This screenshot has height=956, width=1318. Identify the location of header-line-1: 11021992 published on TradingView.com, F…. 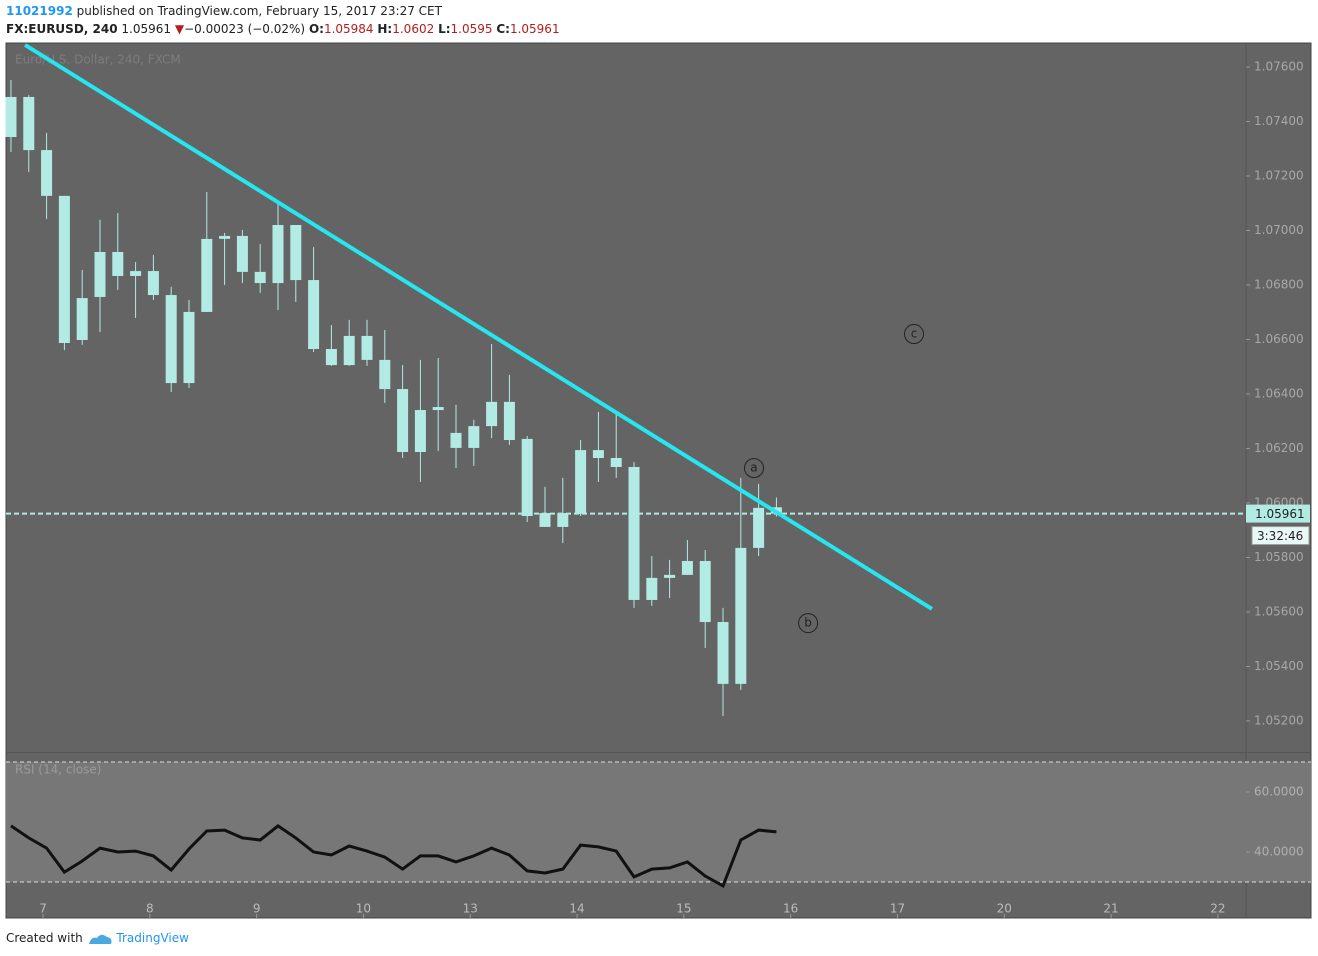
(224, 11).